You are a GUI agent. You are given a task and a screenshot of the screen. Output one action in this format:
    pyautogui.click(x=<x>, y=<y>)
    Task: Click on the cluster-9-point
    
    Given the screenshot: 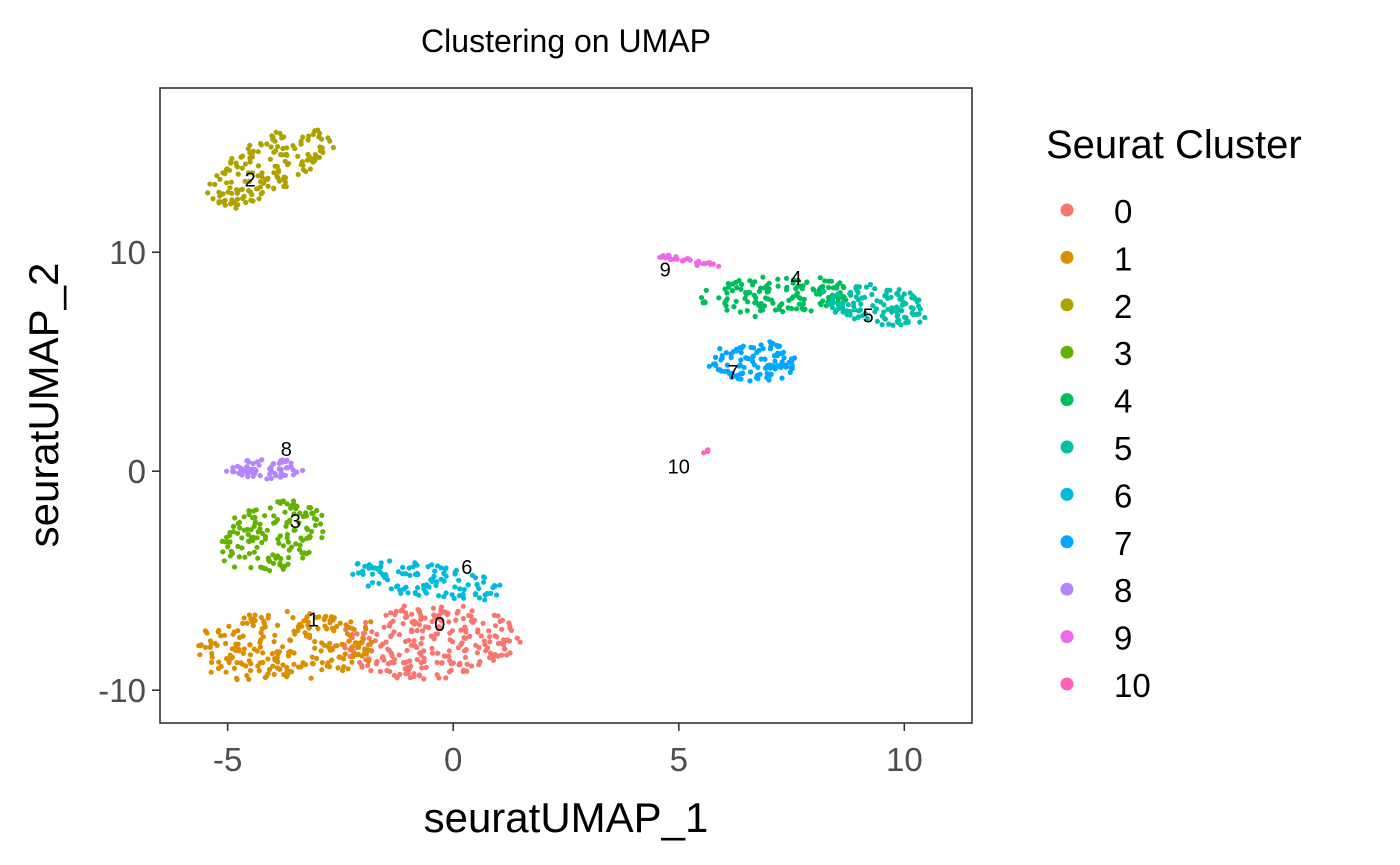 What is the action you would take?
    pyautogui.click(x=705, y=264)
    